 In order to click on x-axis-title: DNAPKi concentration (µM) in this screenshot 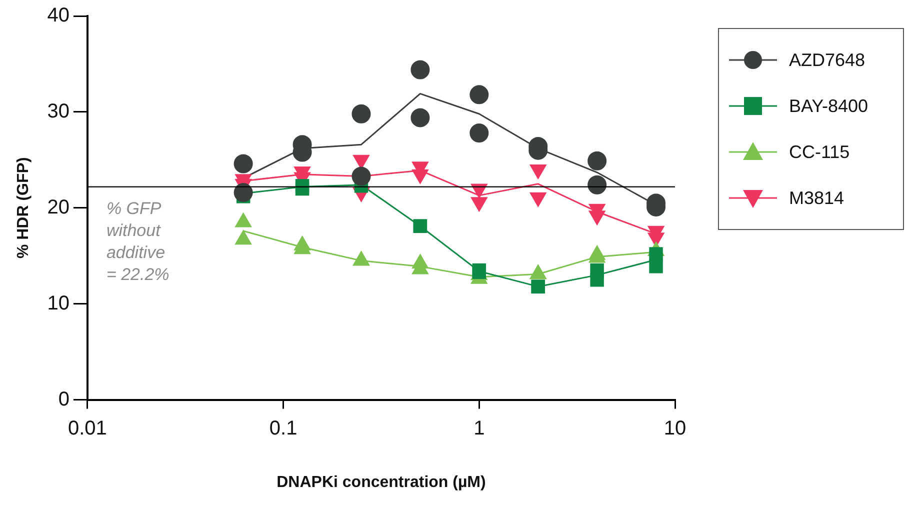, I will do `click(381, 482)`.